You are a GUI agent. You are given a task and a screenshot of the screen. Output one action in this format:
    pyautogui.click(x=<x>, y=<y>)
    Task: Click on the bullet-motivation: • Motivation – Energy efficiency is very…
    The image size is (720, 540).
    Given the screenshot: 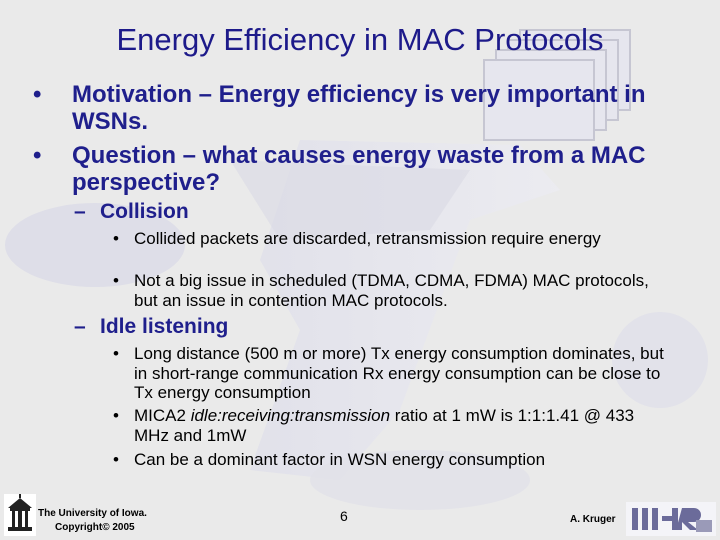 What is the action you would take?
    pyautogui.click(x=364, y=108)
    